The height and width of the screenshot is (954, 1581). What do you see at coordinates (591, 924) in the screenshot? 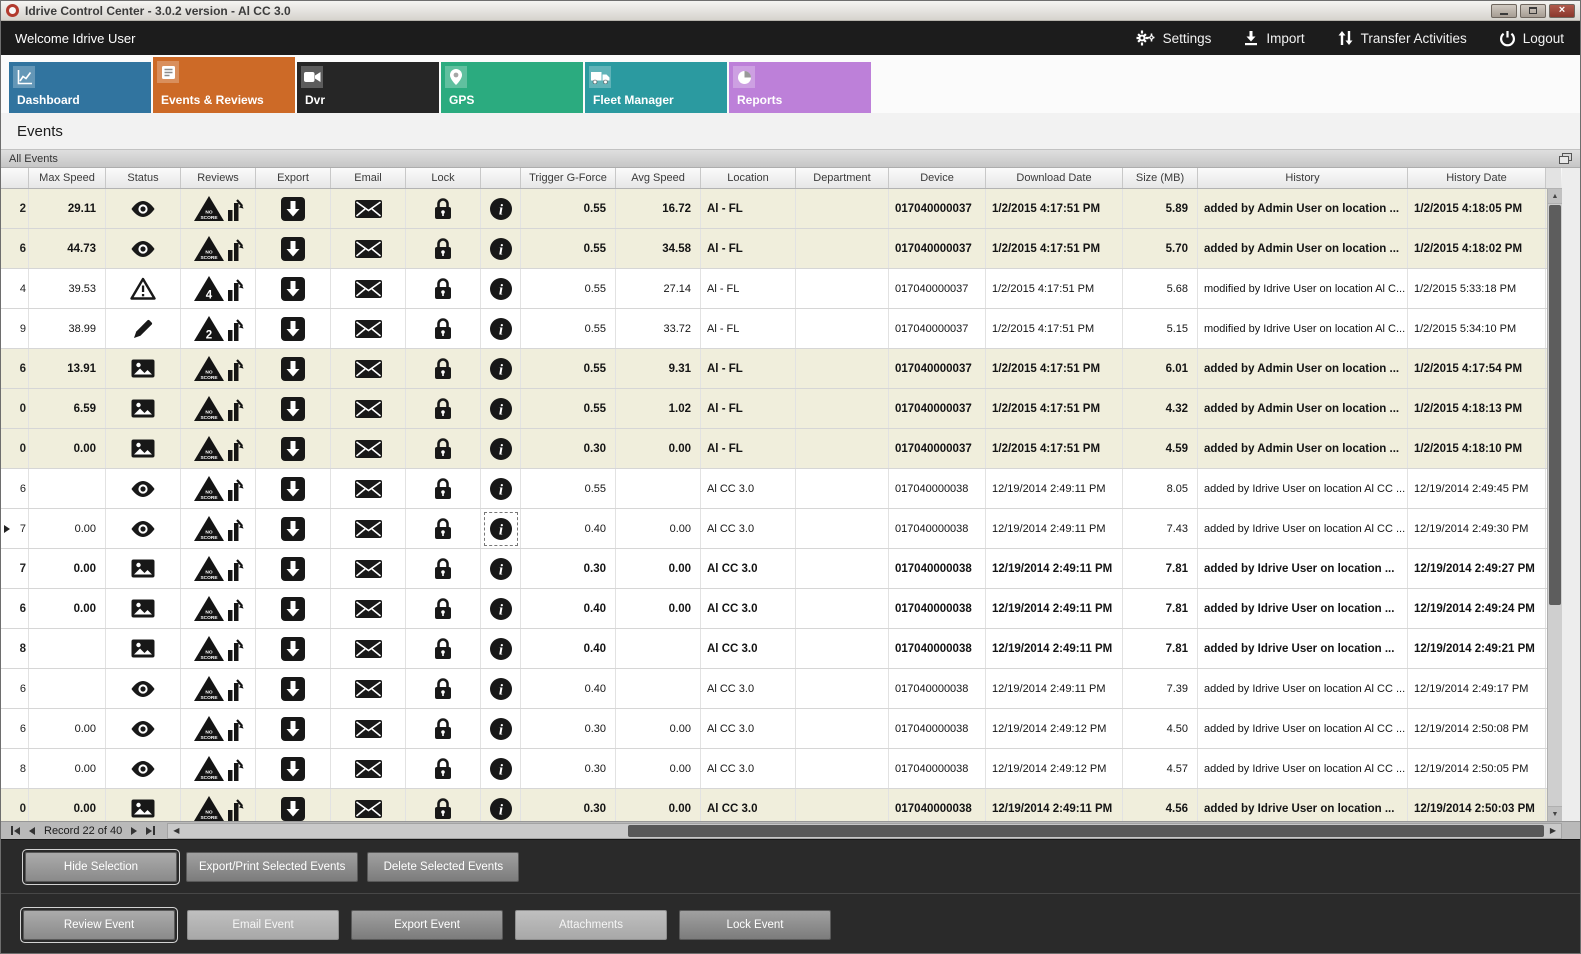
I see `attachments-button: Attachments` at bounding box center [591, 924].